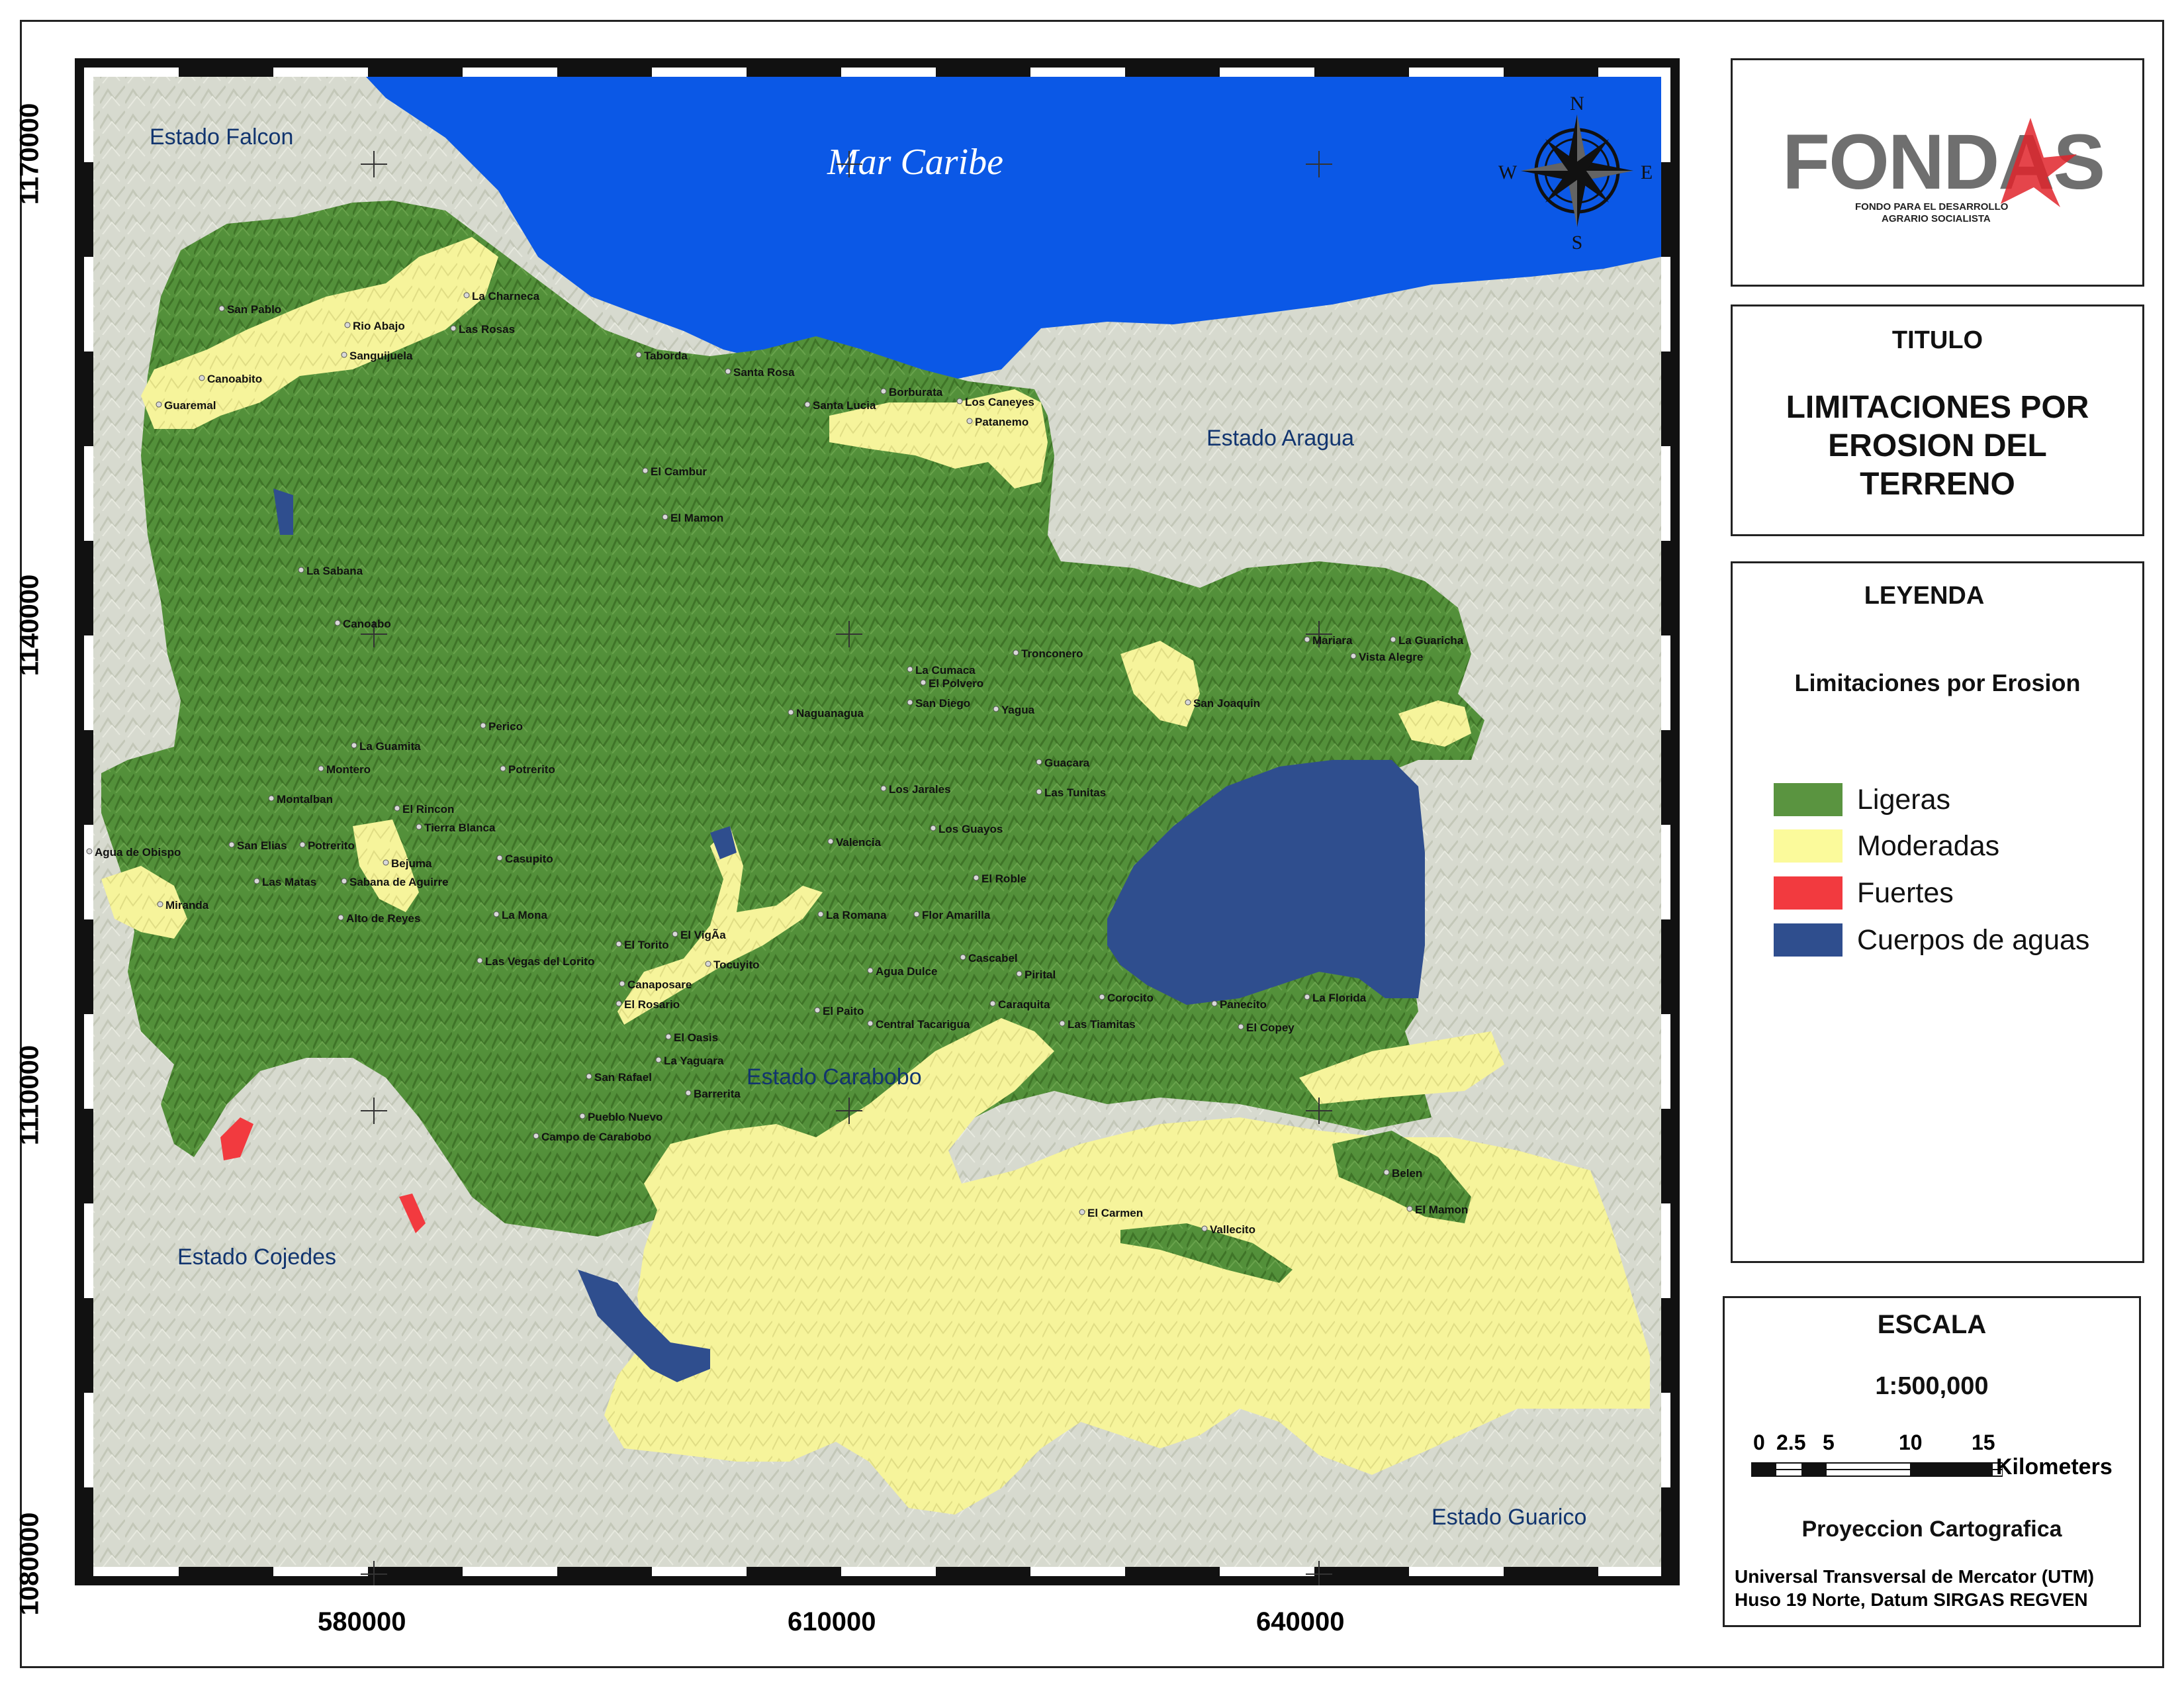  Describe the element at coordinates (856, 915) in the screenshot. I see `place-label: La Romana` at that location.